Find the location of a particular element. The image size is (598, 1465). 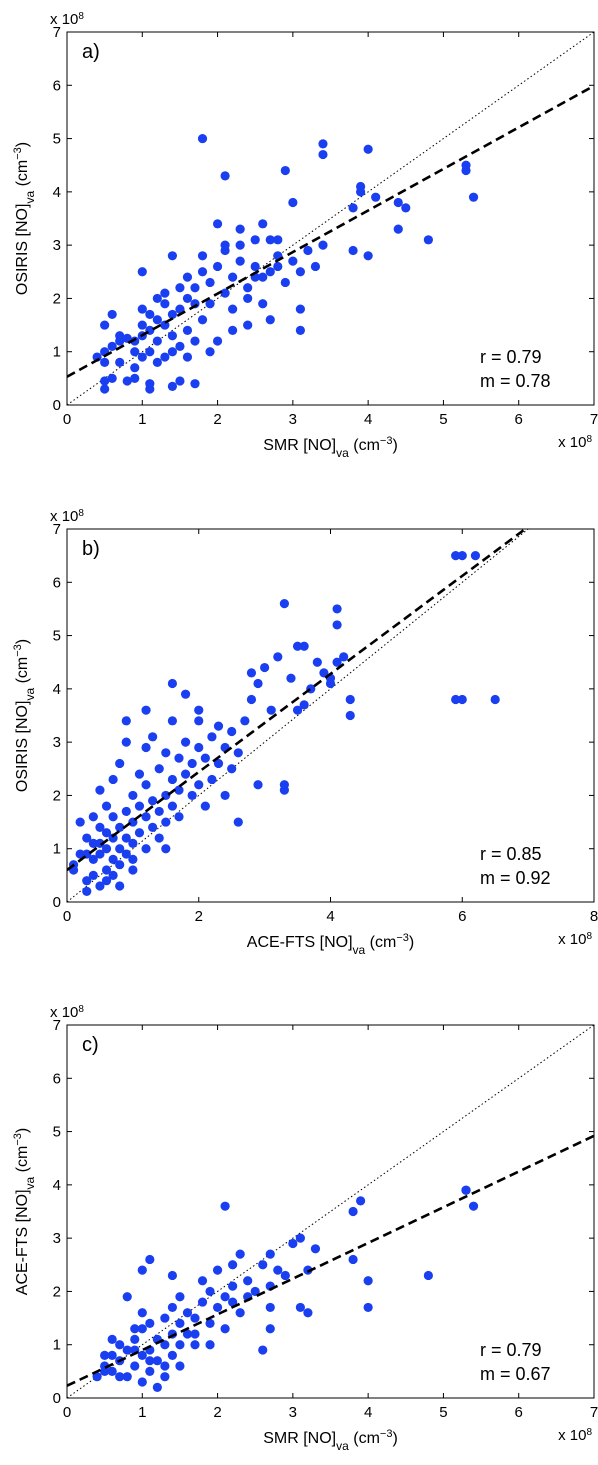

y-axis-label: OSIRIS [NO]va (cm−3) is located at coordinates (24, 715).